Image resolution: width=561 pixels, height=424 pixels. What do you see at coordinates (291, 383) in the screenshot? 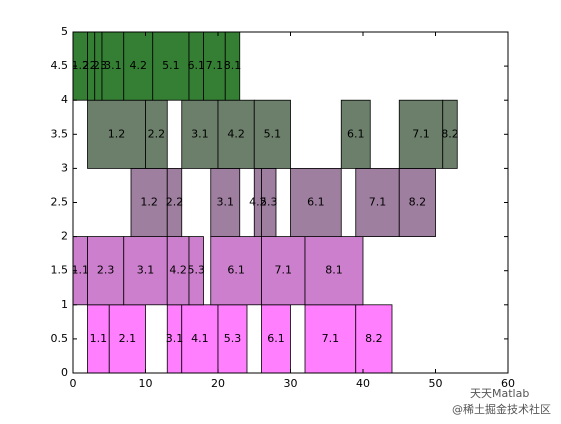
I see `x-tick-label: 30` at bounding box center [291, 383].